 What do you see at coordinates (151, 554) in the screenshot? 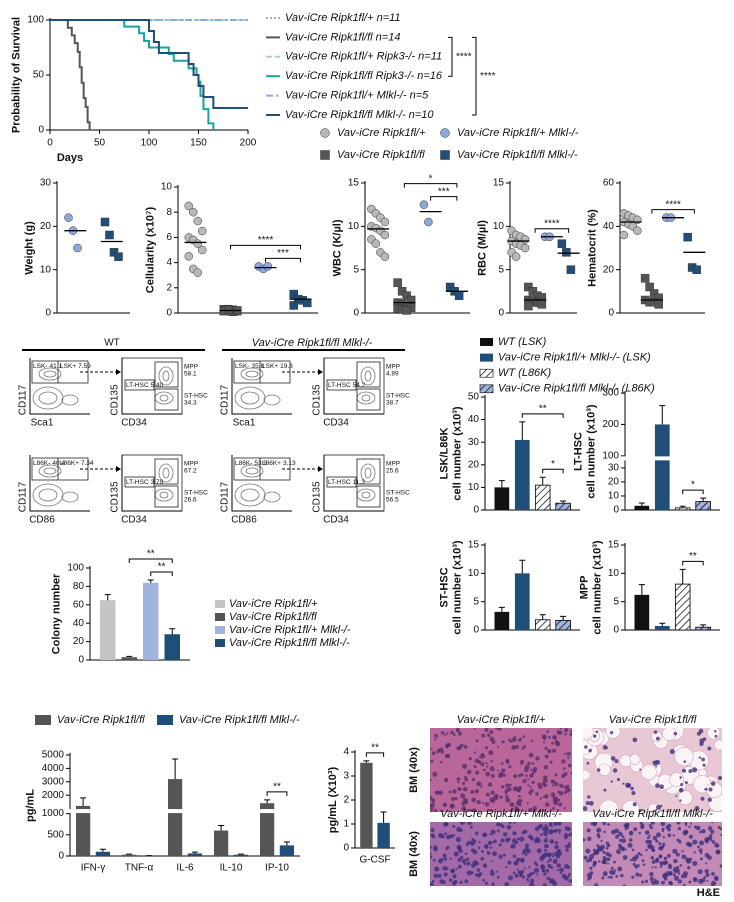
I see `significance-label: **` at bounding box center [151, 554].